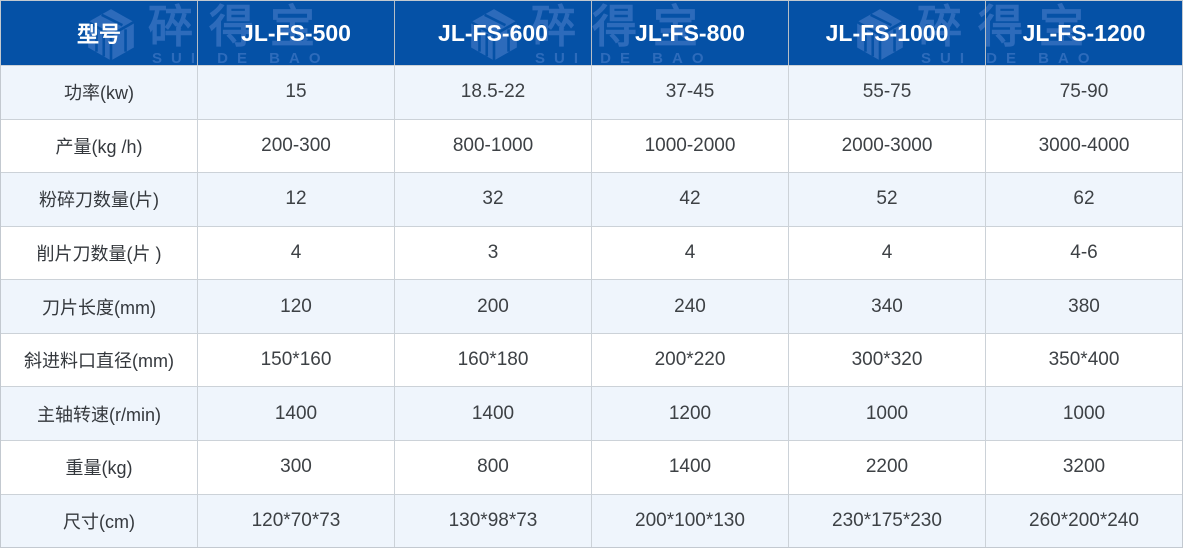 Image resolution: width=1190 pixels, height=550 pixels. I want to click on table-row-chipping-blades: 削片刀数量(片 ) 4 3 4 4 4-6, so click(591, 252).